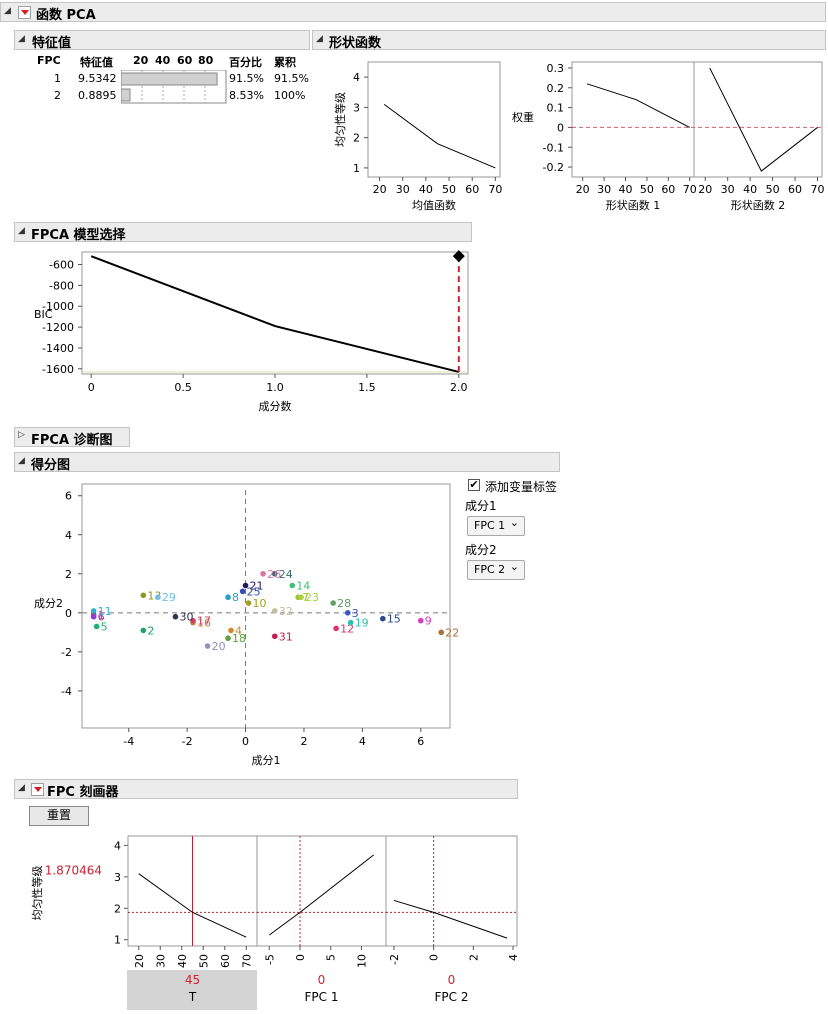 This screenshot has width=828, height=1014. Describe the element at coordinates (43, 314) in the screenshot. I see `bic-y-axis-label: BIC` at that location.